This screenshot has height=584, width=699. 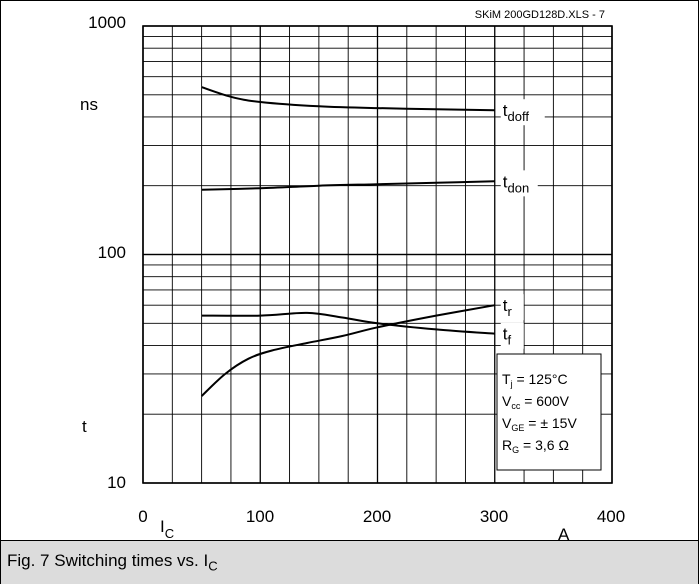 What do you see at coordinates (494, 516) in the screenshot?
I see `x-tick-label: 300` at bounding box center [494, 516].